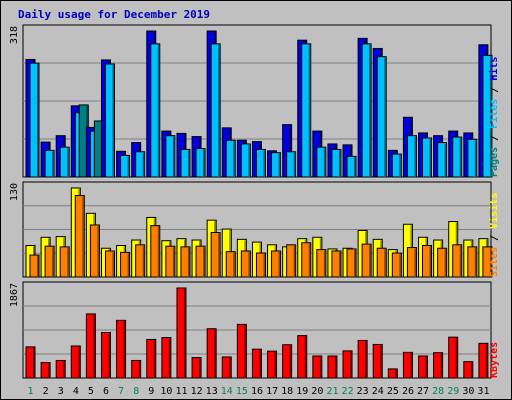 The image size is (512, 400). What do you see at coordinates (494, 262) in the screenshot?
I see `legend-entry-sites: Sites` at bounding box center [494, 262].